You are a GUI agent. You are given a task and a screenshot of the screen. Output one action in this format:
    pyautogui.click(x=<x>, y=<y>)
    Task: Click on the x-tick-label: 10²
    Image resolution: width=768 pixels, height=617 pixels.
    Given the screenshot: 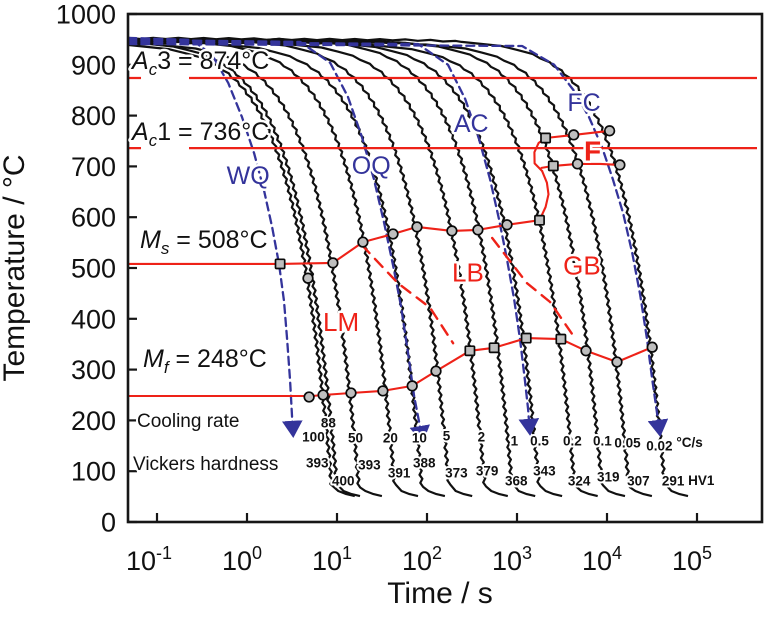 What is the action you would take?
    pyautogui.click(x=422, y=559)
    